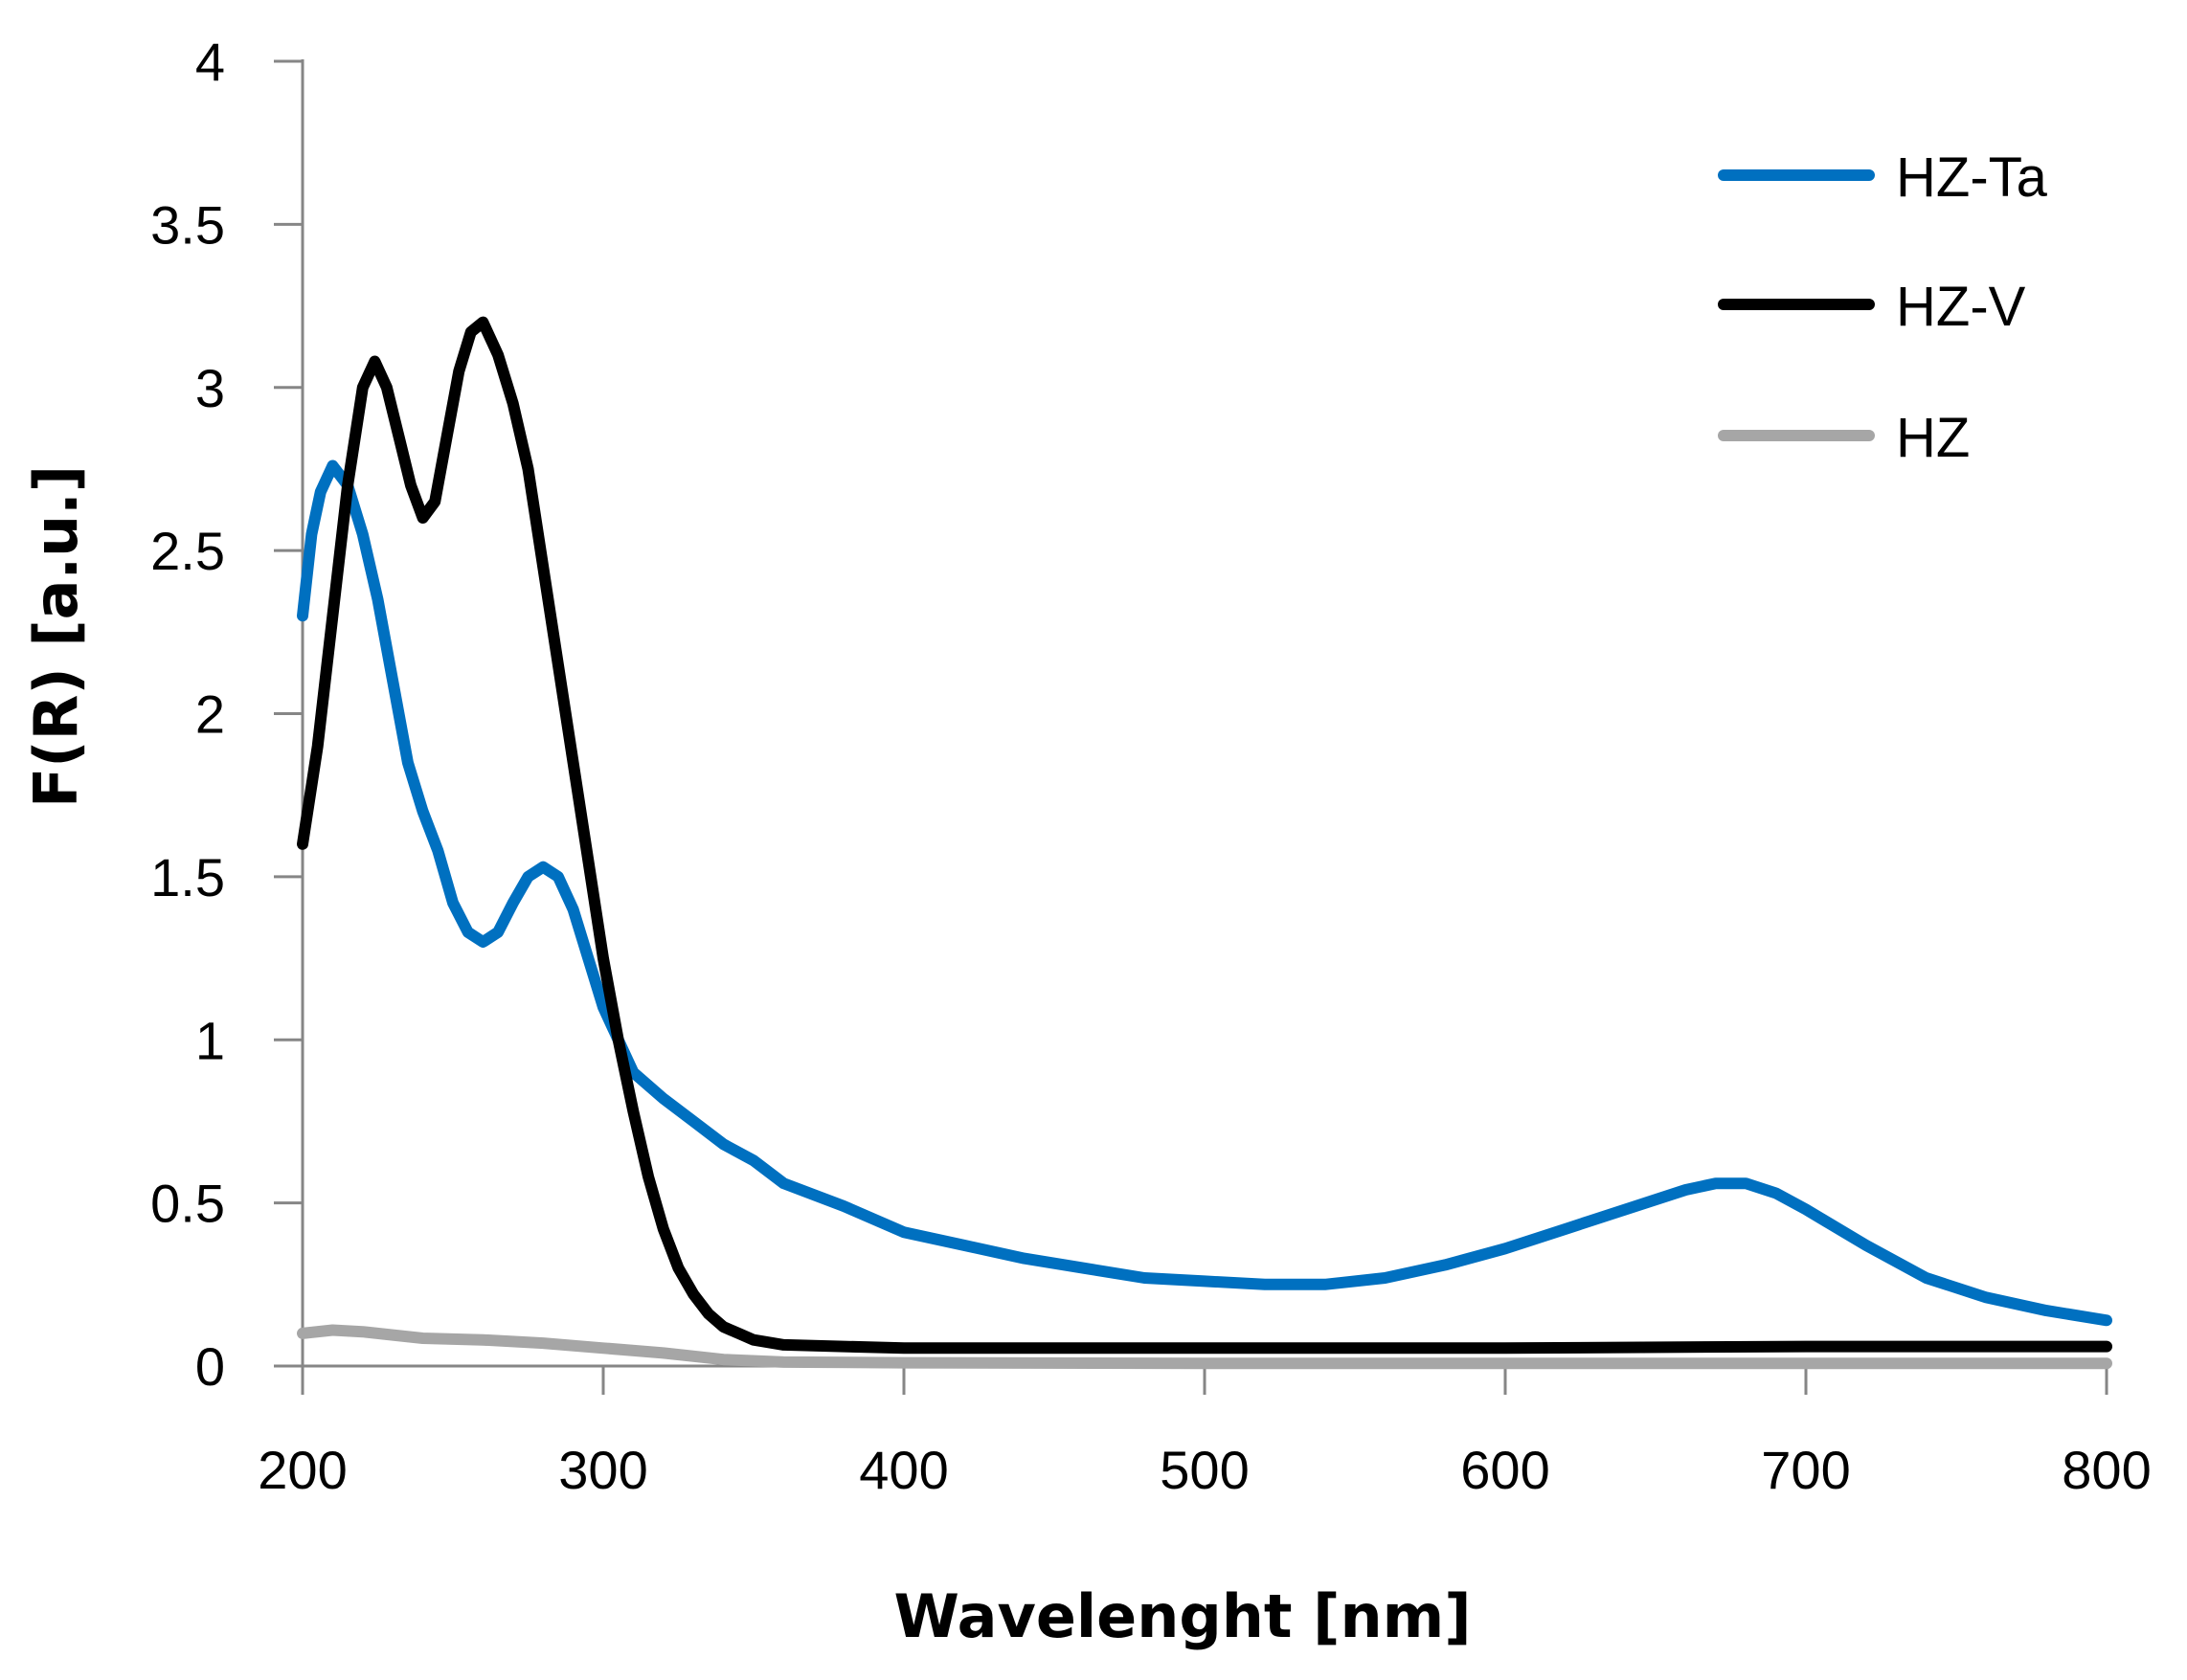  Describe the element at coordinates (303, 1470) in the screenshot. I see `x-tick-label: 200` at that location.